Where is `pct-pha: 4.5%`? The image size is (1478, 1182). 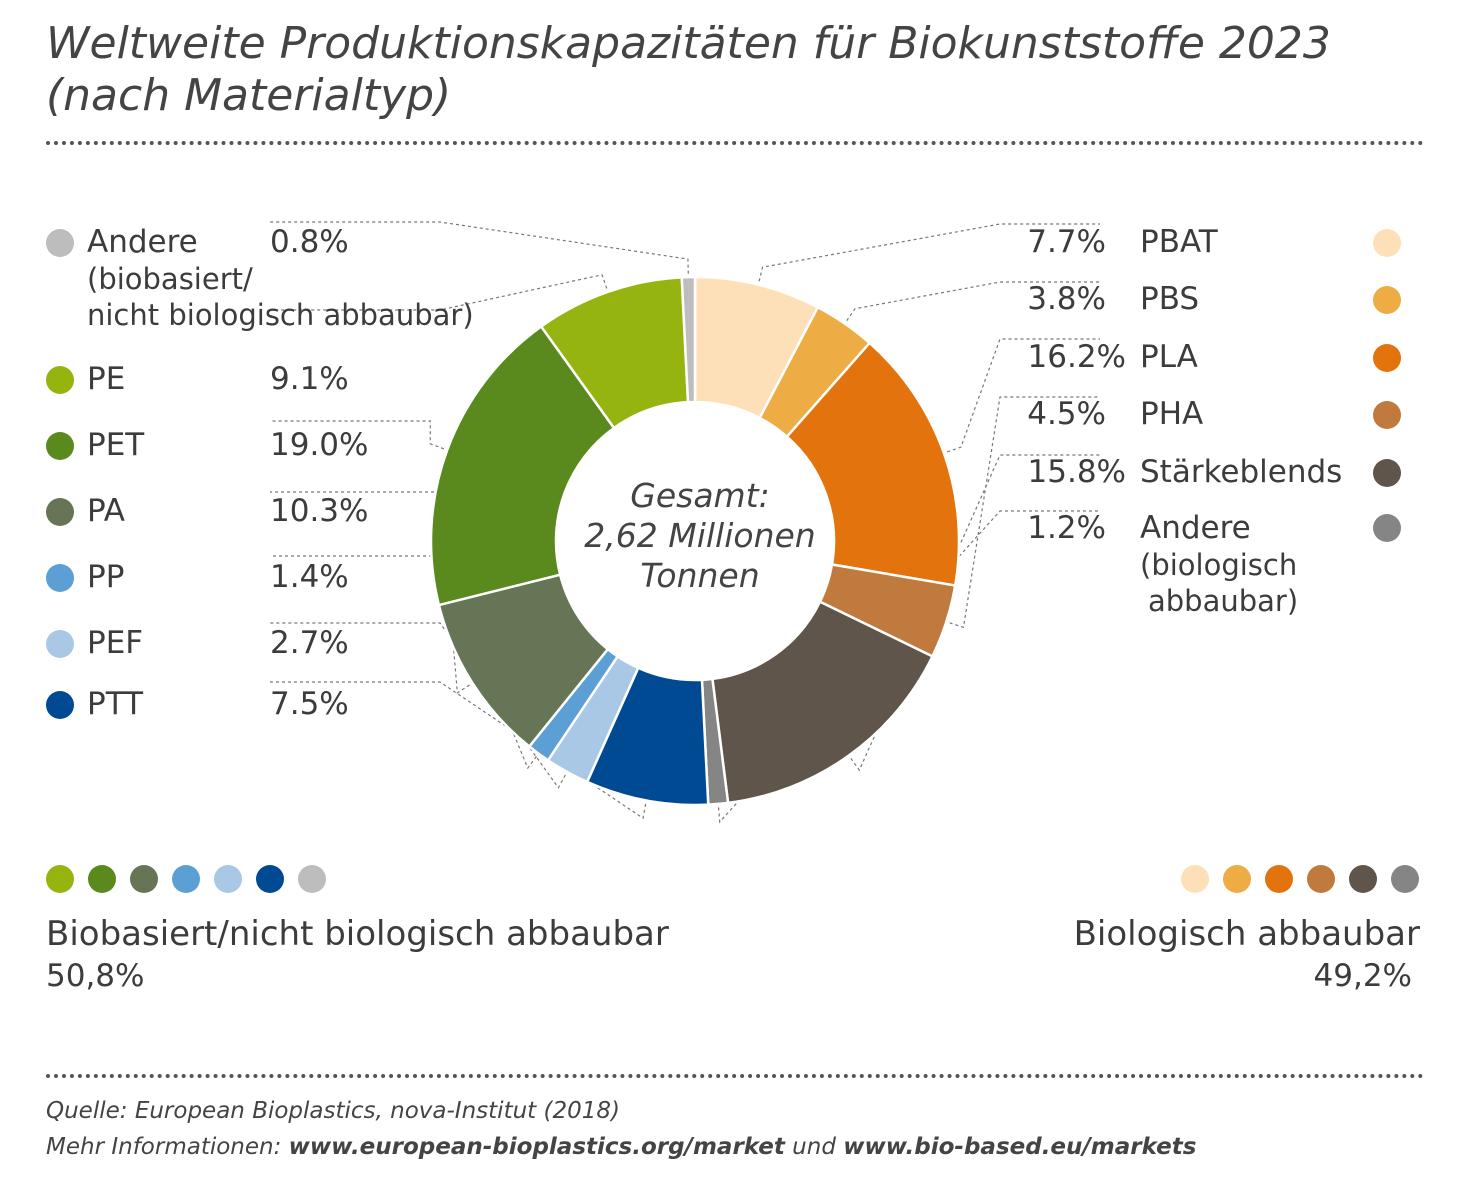 pct-pha: 4.5% is located at coordinates (1066, 414).